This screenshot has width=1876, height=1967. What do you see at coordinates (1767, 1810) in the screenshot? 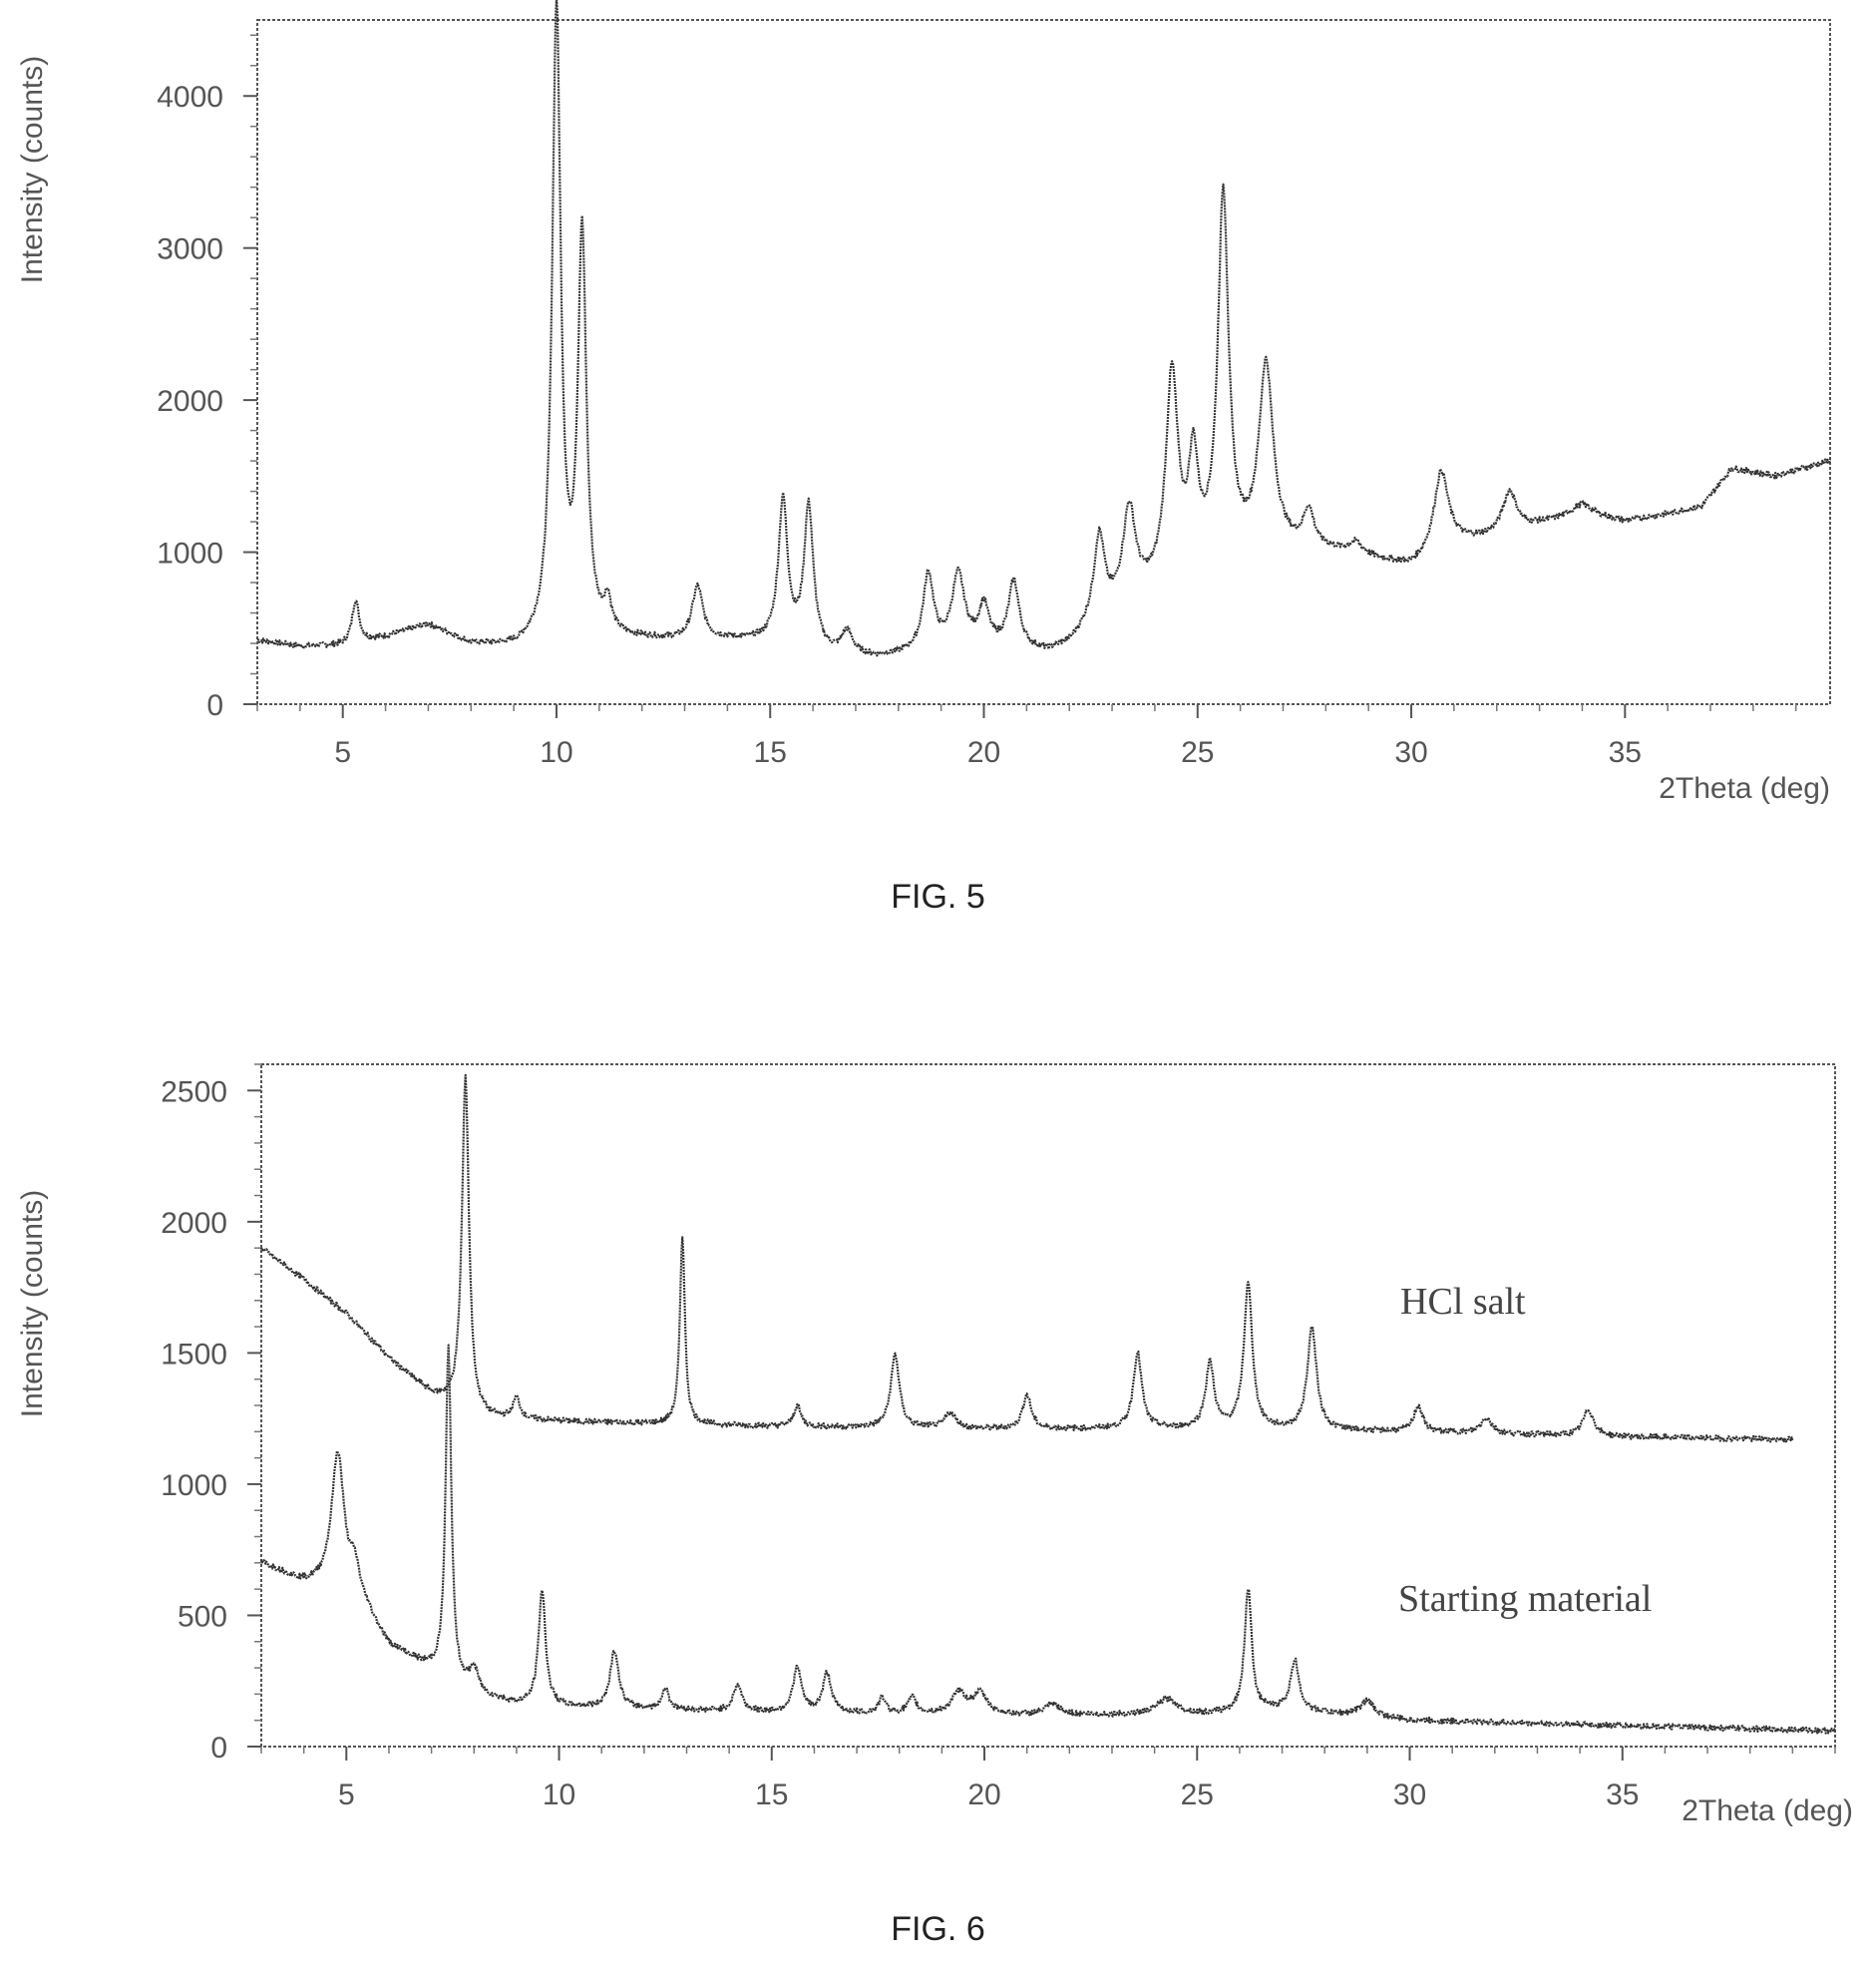
I see `fig6-x-axis-label: 2Theta (deg)` at bounding box center [1767, 1810].